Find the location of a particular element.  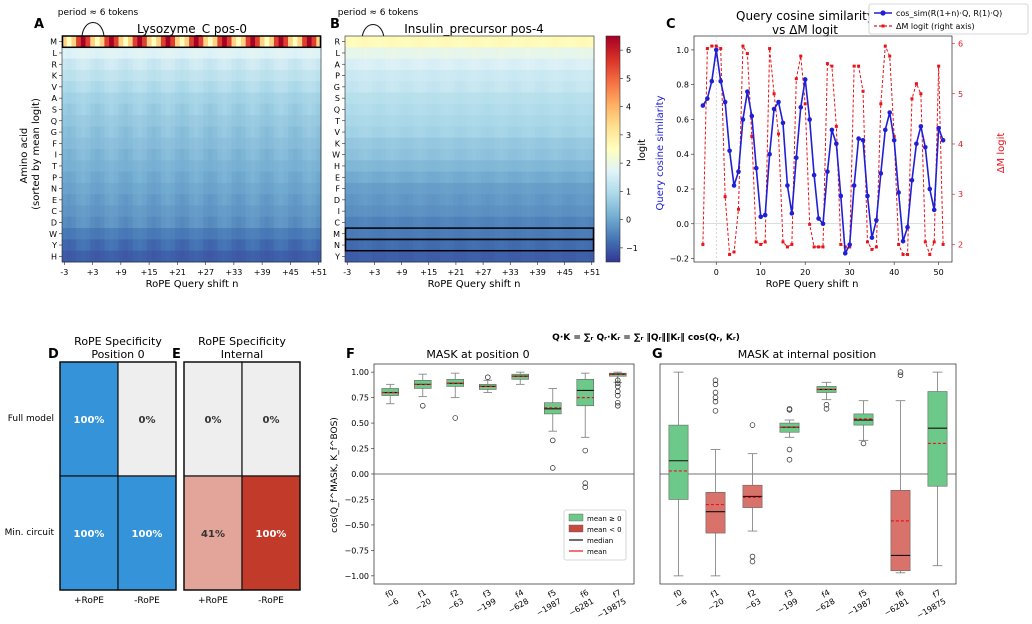

panel-f-letter: F is located at coordinates (350, 354).